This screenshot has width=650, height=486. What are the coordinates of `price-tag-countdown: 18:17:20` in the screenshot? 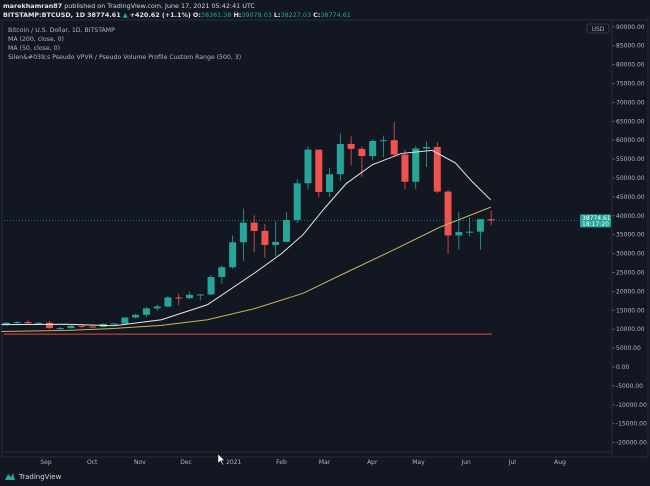 It's located at (595, 224).